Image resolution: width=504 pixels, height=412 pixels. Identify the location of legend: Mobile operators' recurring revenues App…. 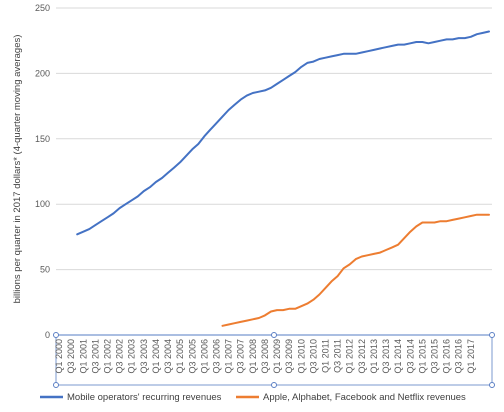
(253, 397).